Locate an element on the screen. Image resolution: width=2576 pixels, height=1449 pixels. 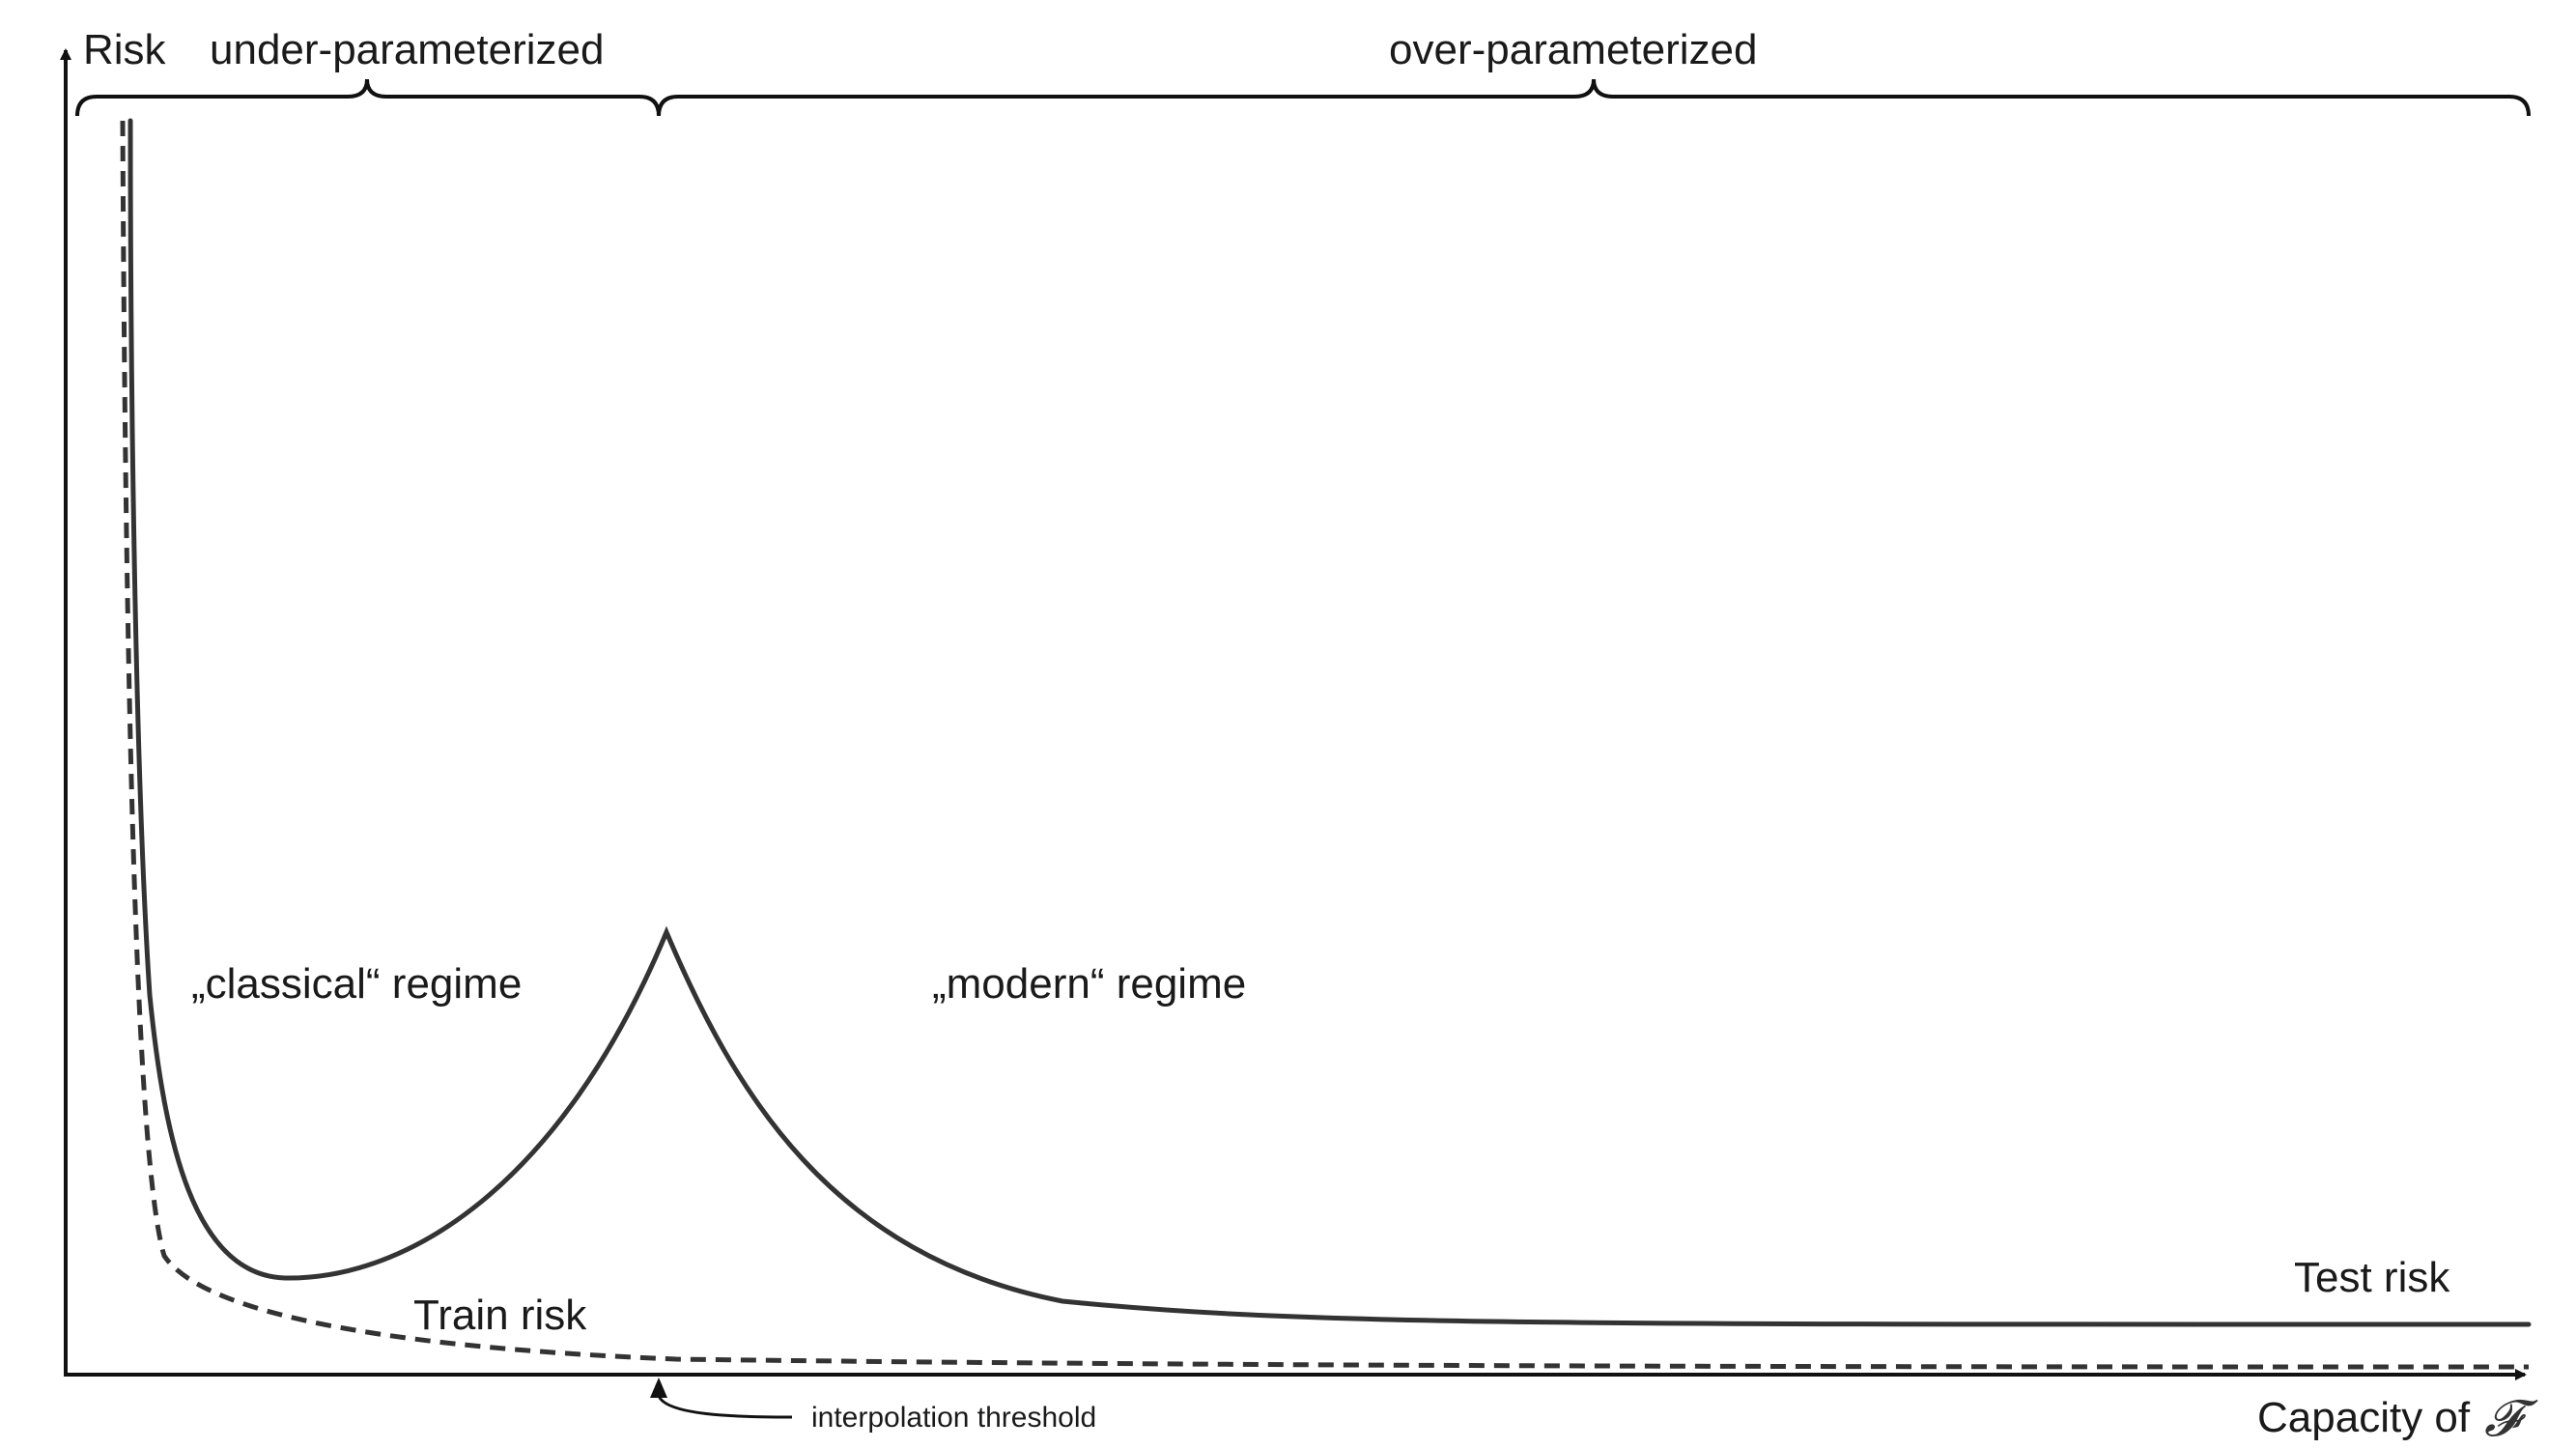
interpolation-threshold-label: interpolation threshold is located at coordinates (953, 1418).